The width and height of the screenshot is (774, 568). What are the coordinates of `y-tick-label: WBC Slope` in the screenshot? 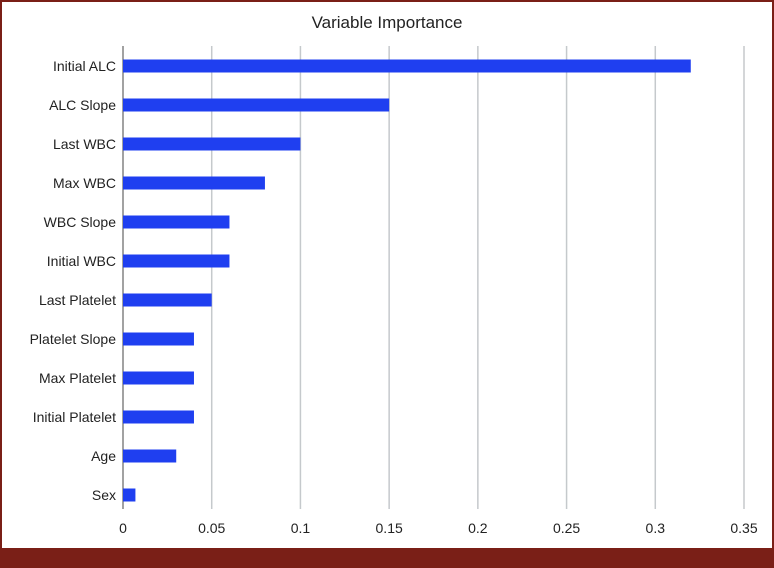 It's located at (80, 222).